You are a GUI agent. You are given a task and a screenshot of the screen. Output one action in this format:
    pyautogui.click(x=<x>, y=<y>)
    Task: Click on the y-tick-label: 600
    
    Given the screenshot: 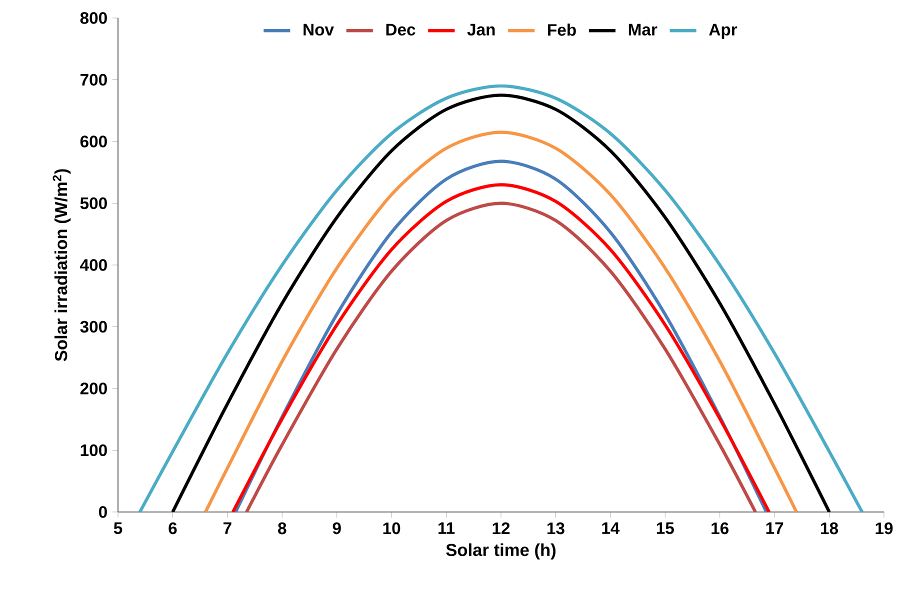 What is the action you would take?
    pyautogui.click(x=93, y=142)
    